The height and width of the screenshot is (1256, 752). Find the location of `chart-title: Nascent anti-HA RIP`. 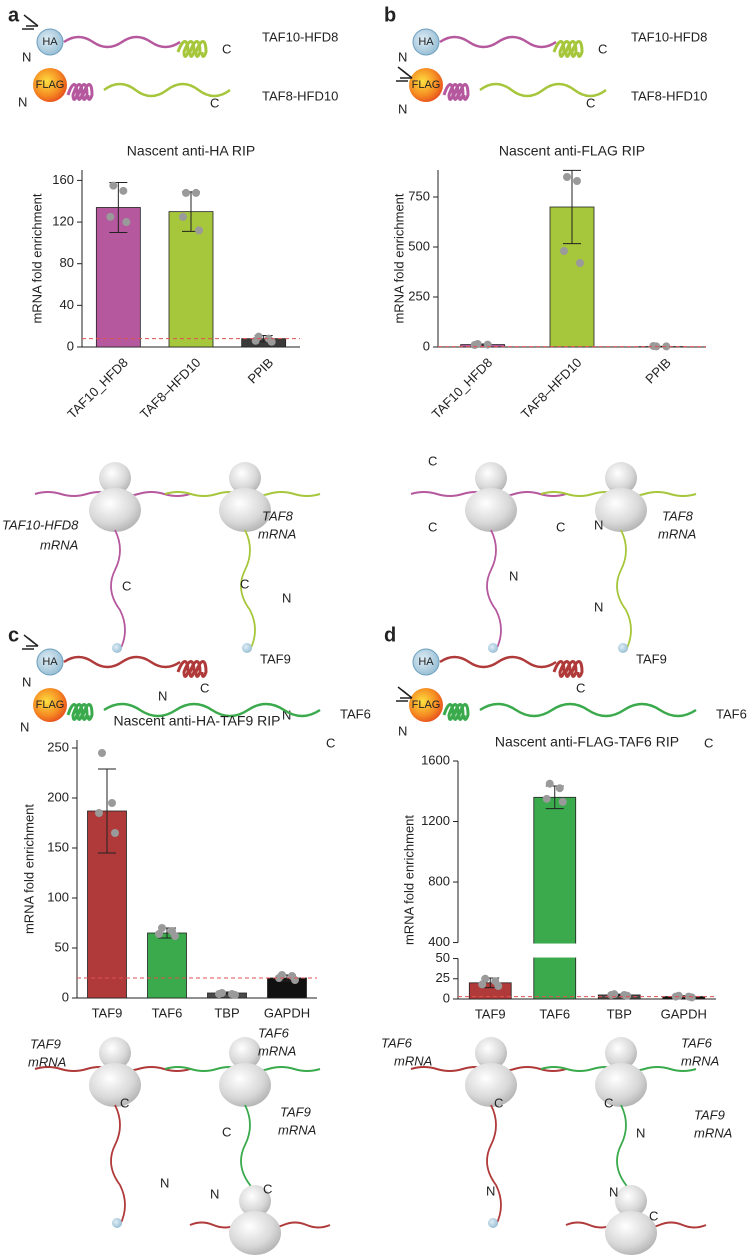

chart-title: Nascent anti-HA RIP is located at coordinates (191, 151).